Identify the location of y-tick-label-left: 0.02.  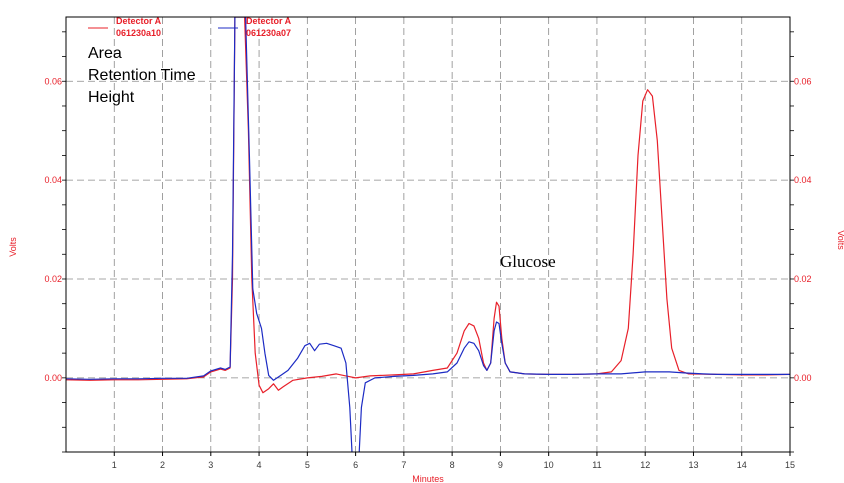
(53, 279).